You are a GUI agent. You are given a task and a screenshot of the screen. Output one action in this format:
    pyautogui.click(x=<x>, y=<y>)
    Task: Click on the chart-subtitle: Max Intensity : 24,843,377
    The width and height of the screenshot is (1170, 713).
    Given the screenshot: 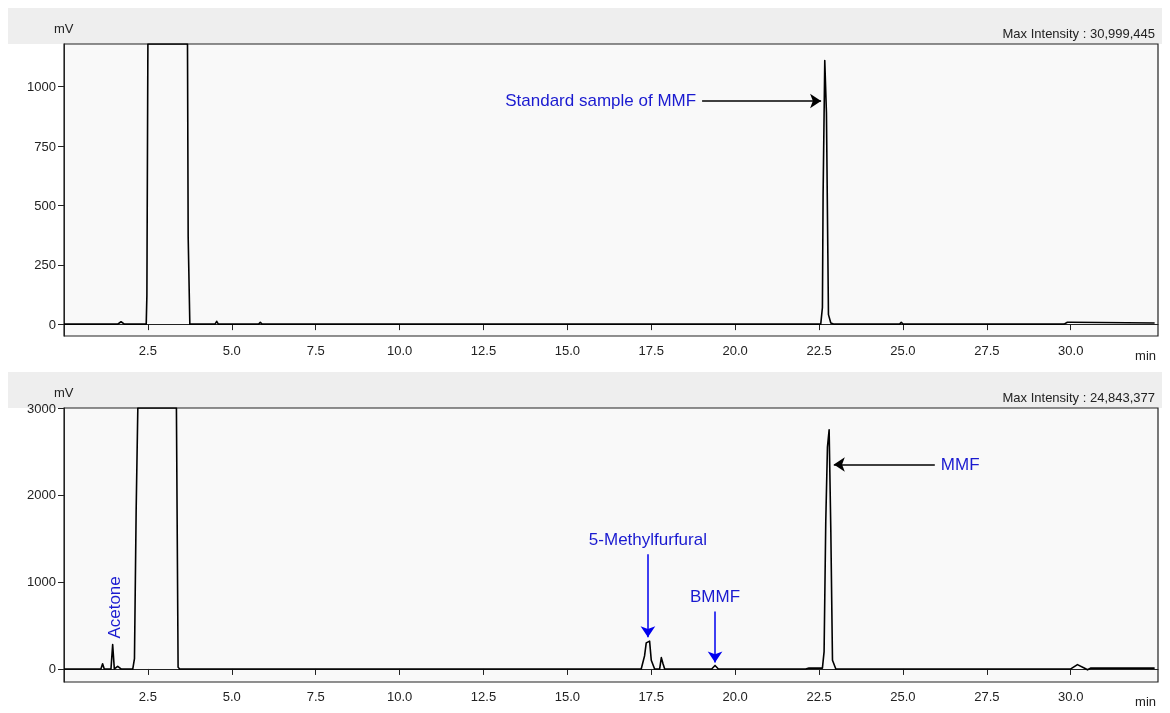 What is the action you would take?
    pyautogui.click(x=1078, y=397)
    